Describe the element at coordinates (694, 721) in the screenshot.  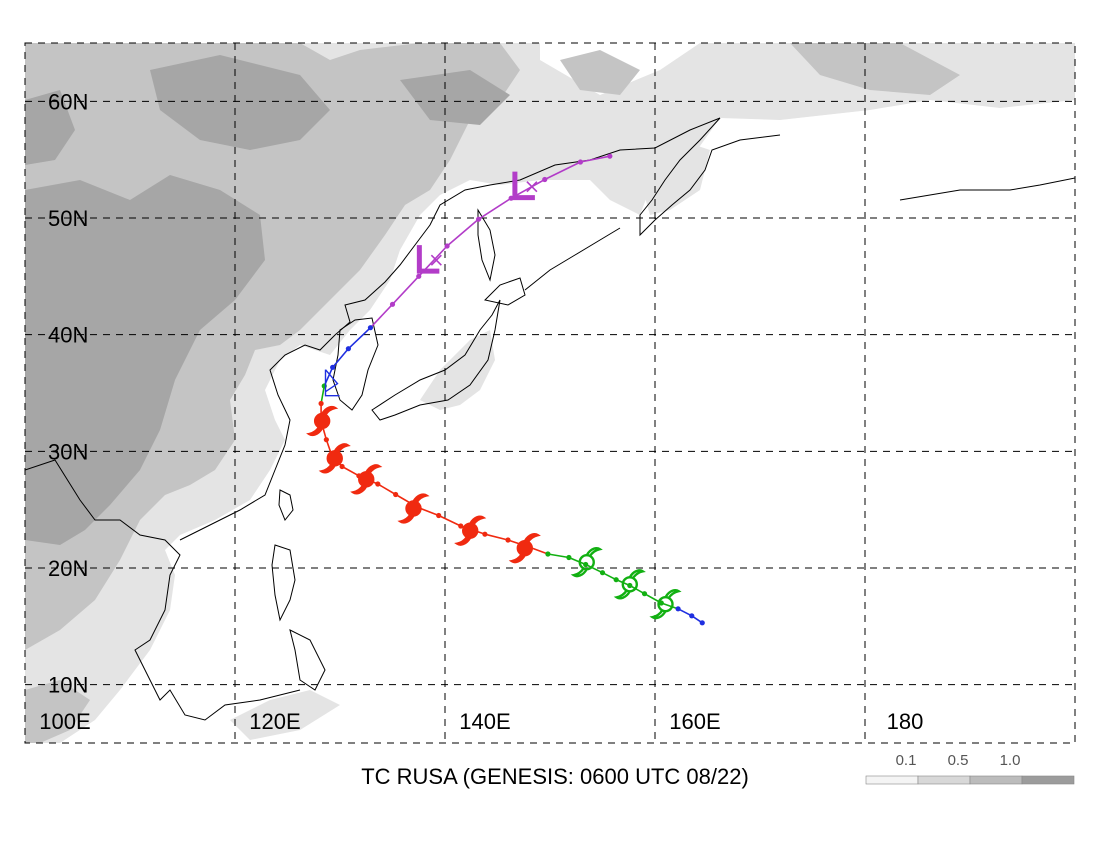
I see `longitude-label: 160E` at that location.